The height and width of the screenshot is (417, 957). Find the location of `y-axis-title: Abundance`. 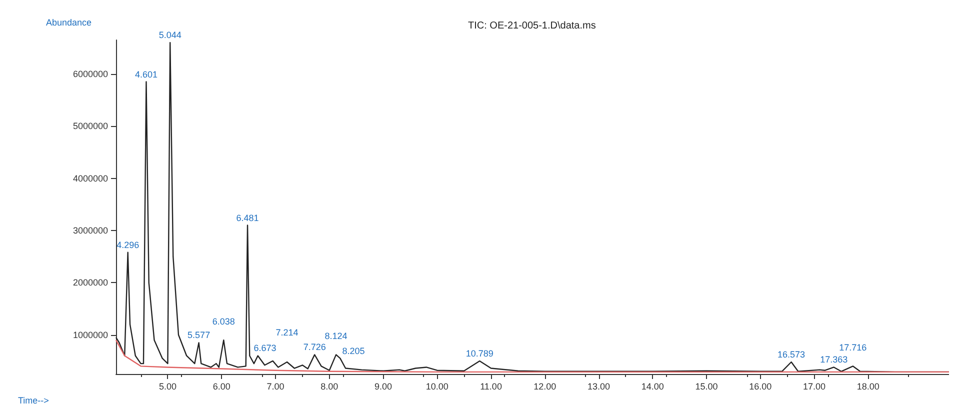

y-axis-title: Abundance is located at coordinates (69, 23).